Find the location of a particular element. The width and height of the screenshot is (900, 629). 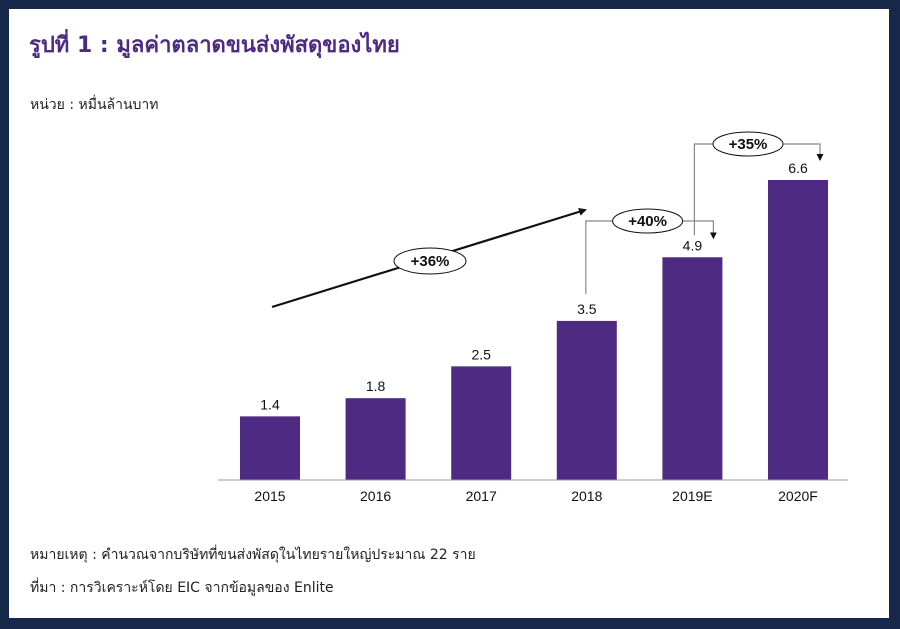

bar-2019E is located at coordinates (692, 368).